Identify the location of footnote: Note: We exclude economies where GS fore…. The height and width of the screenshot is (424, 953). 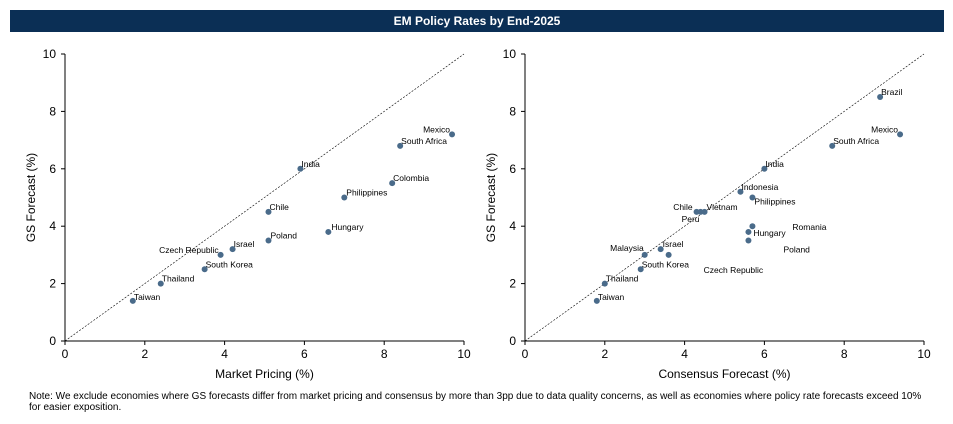
(475, 402).